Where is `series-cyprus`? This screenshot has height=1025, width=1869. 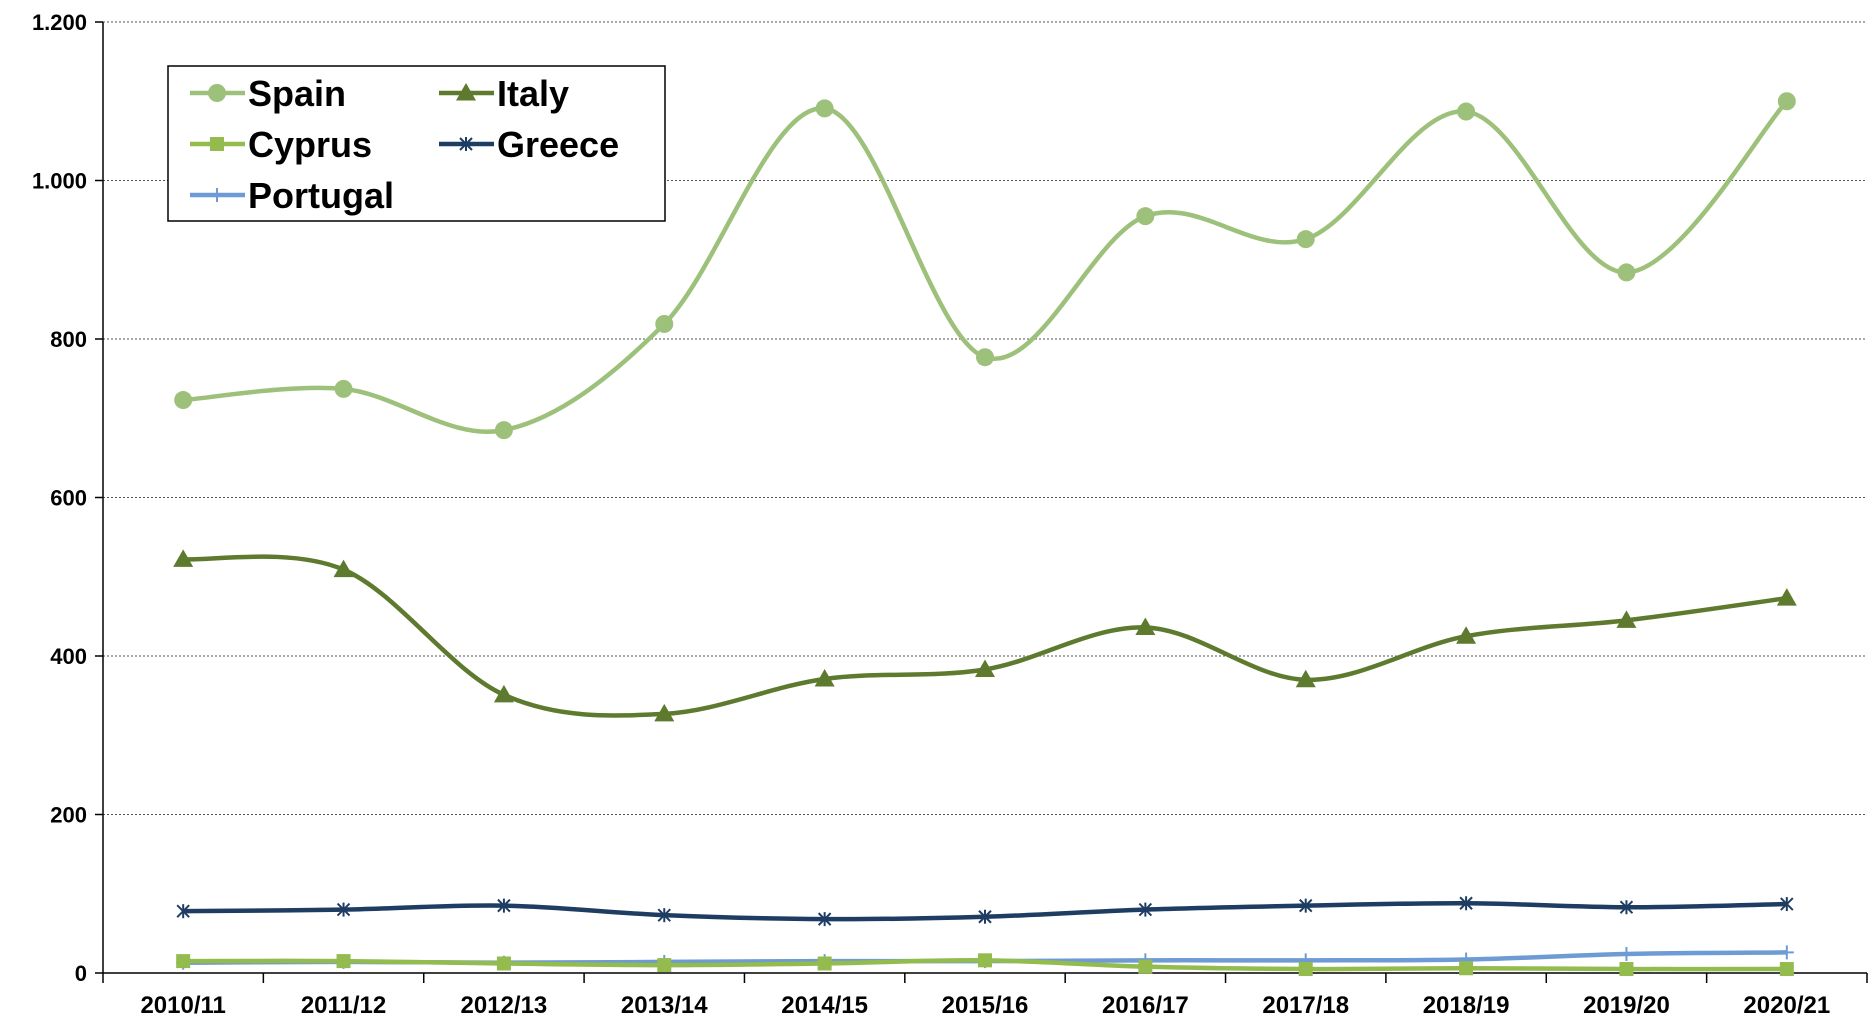
series-cyprus is located at coordinates (985, 965).